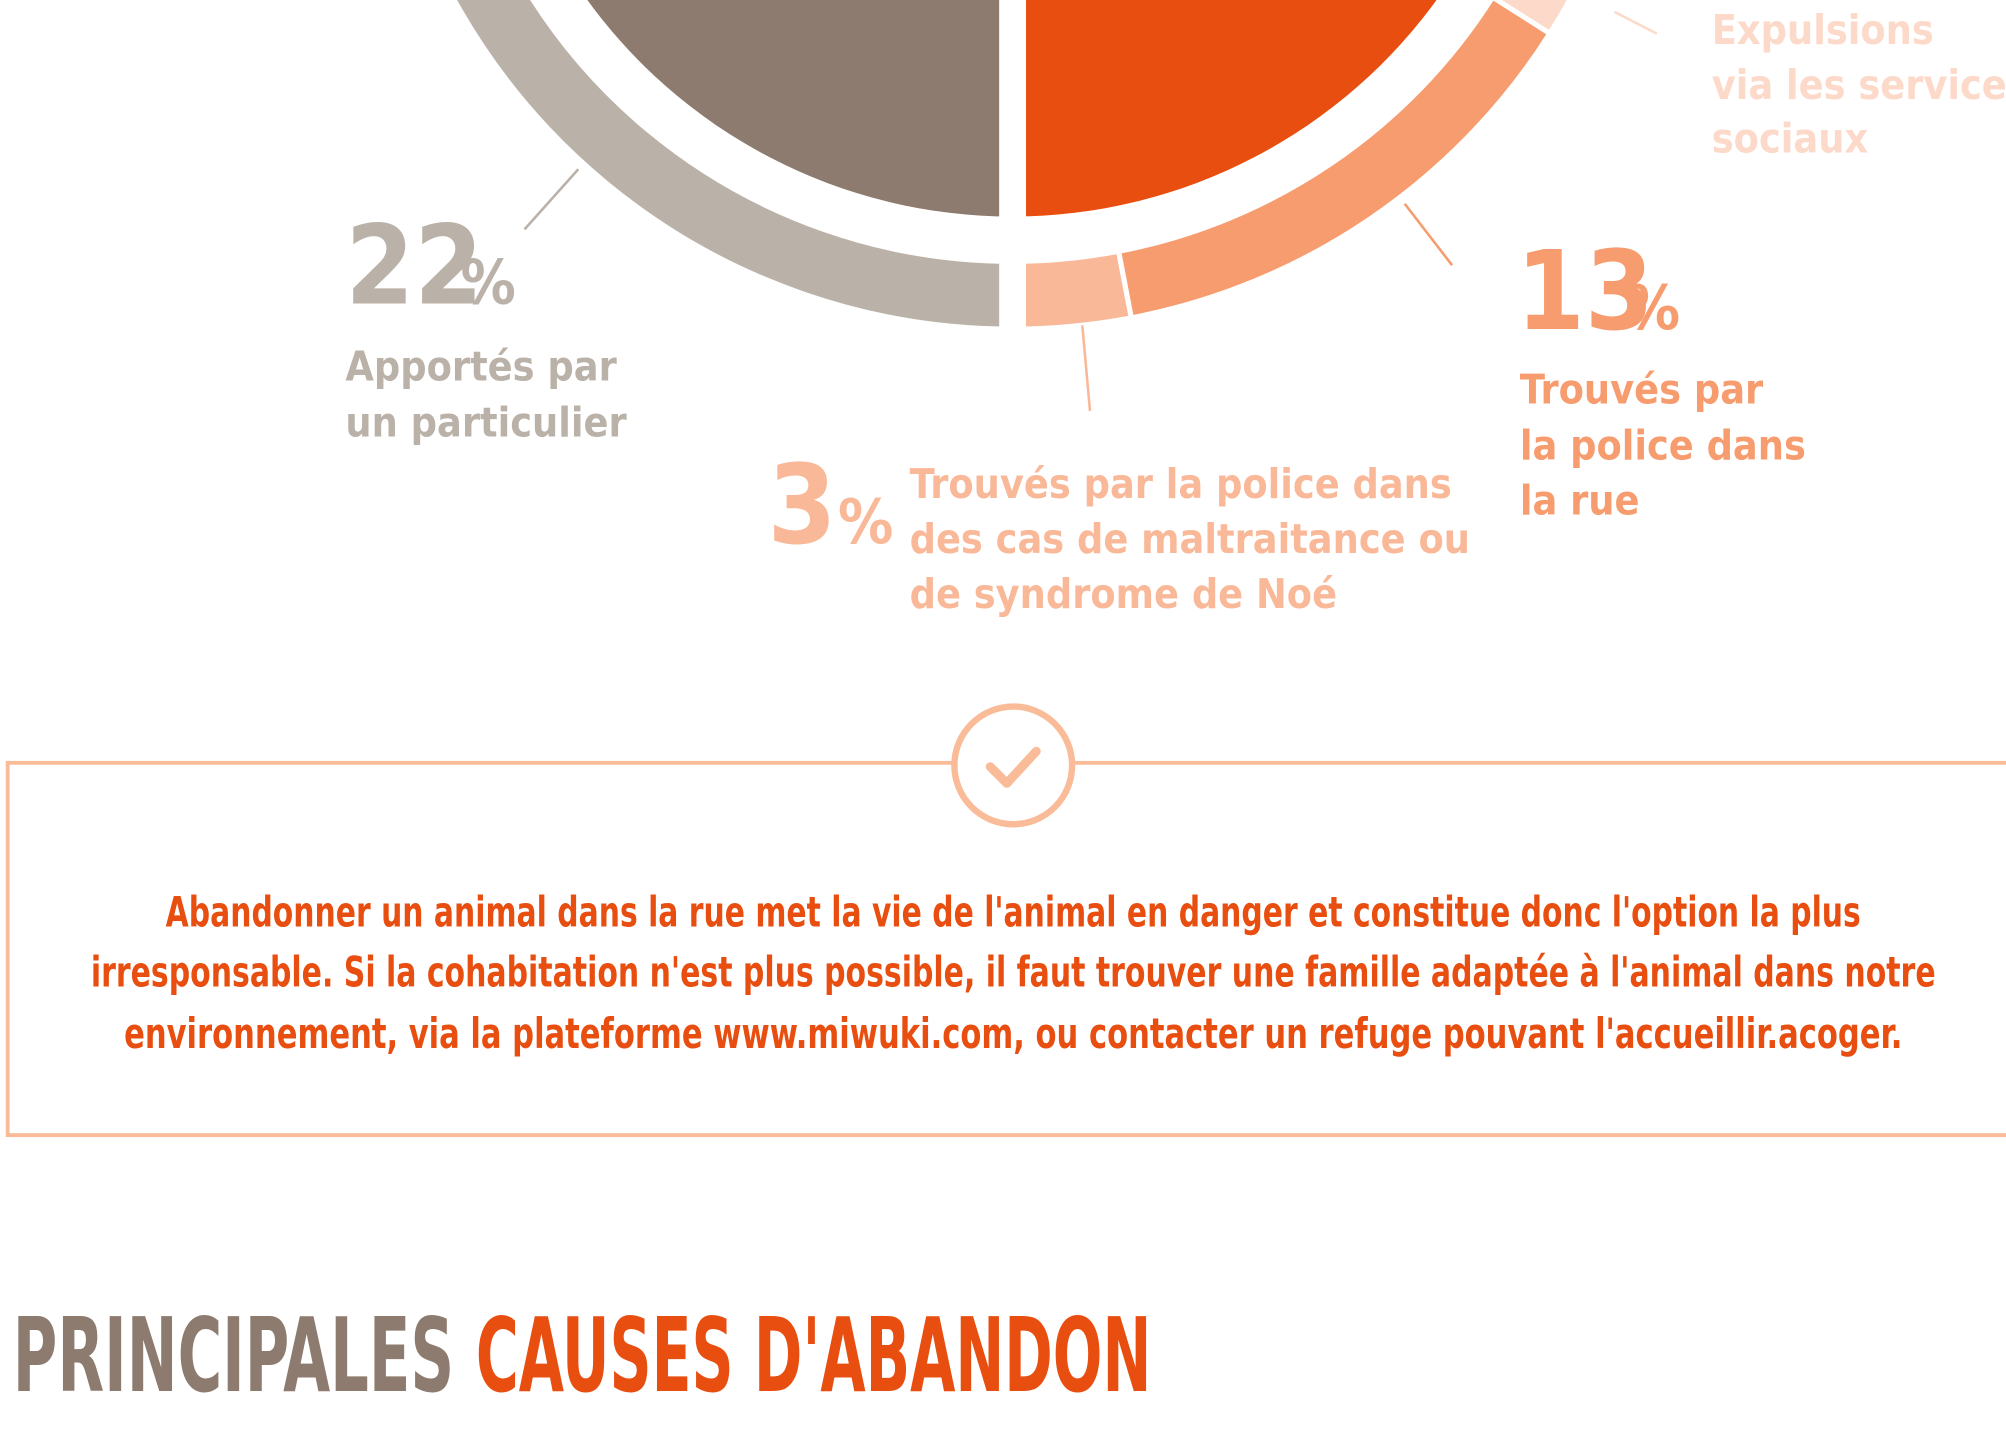 Image resolution: width=2006 pixels, height=1431 pixels. I want to click on segment-label: des cas de maltraitance ou, so click(1190, 539).